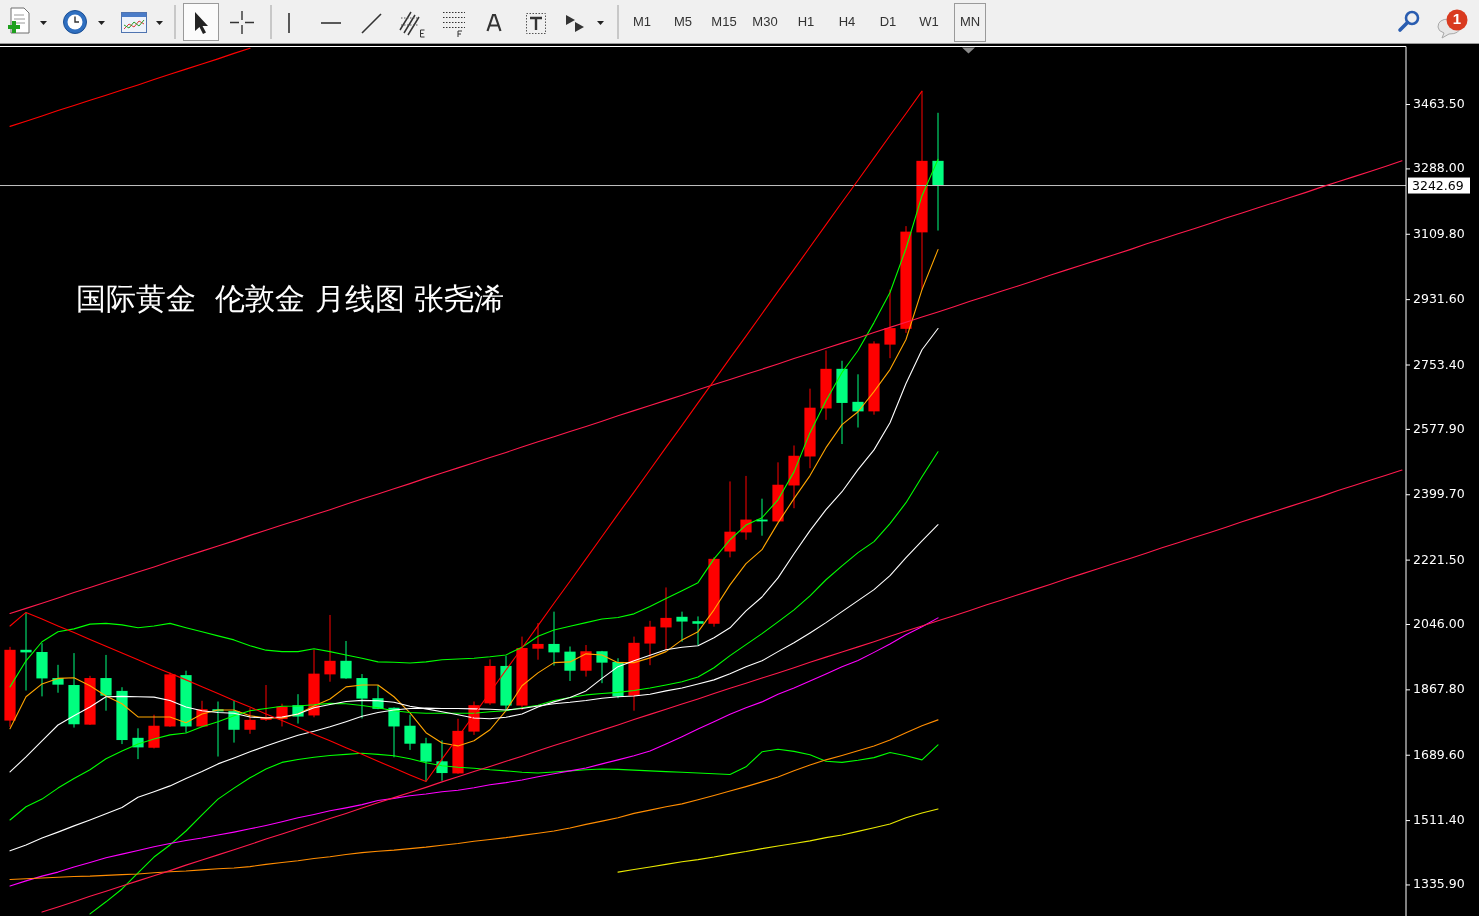 The width and height of the screenshot is (1479, 916). Describe the element at coordinates (1439, 364) in the screenshot. I see `y-tick-label: 2753.40` at that location.